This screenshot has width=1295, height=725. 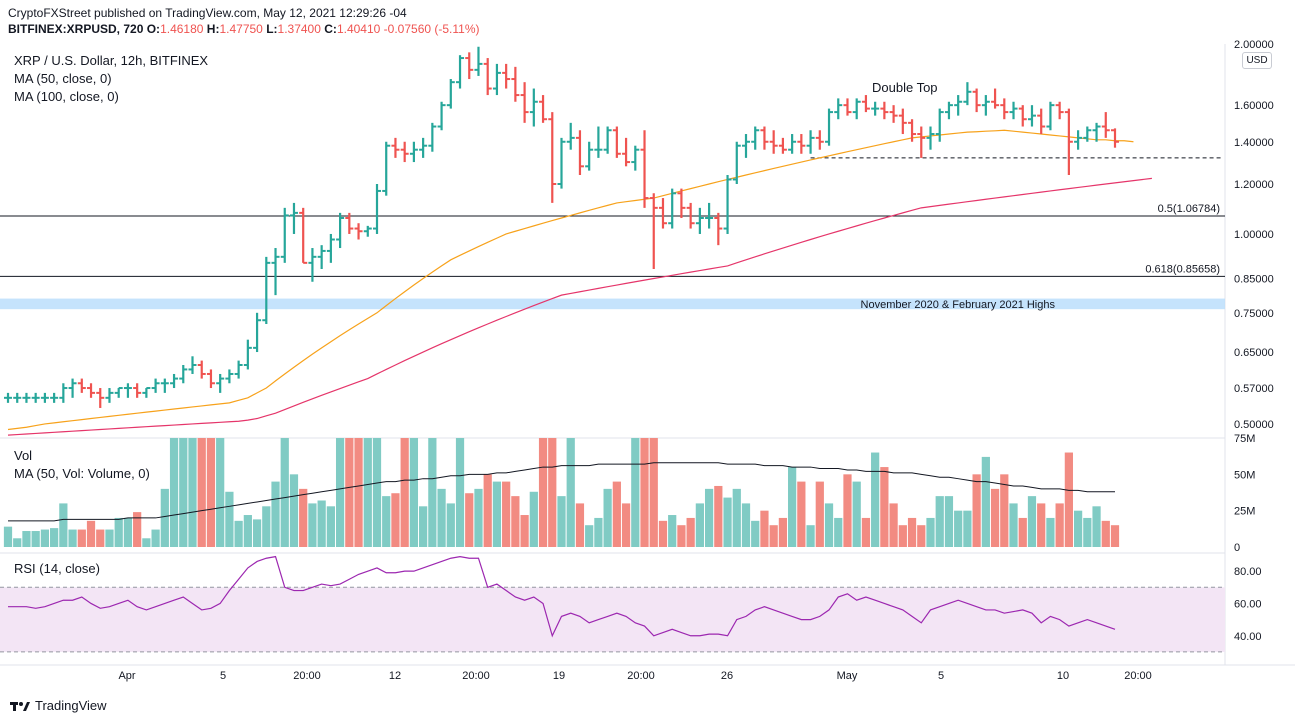 What do you see at coordinates (1248, 637) in the screenshot?
I see `rsi-tick-label: 40.00` at bounding box center [1248, 637].